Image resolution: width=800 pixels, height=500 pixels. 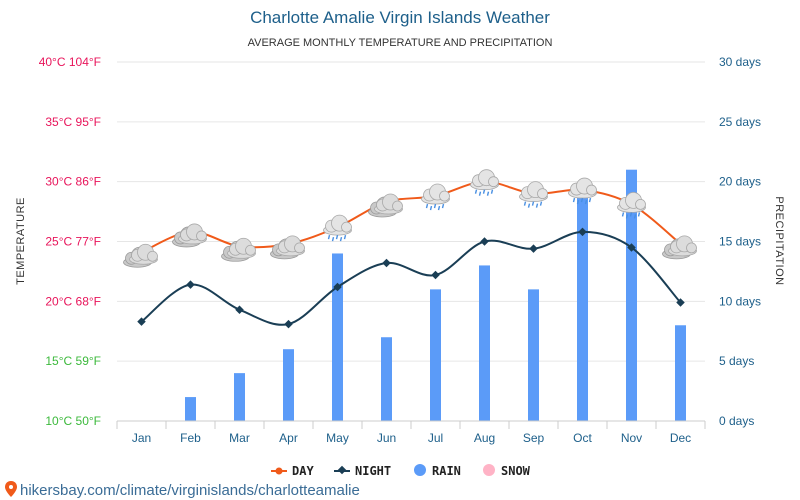 I want to click on x-tick-label: Dec, so click(x=680, y=438).